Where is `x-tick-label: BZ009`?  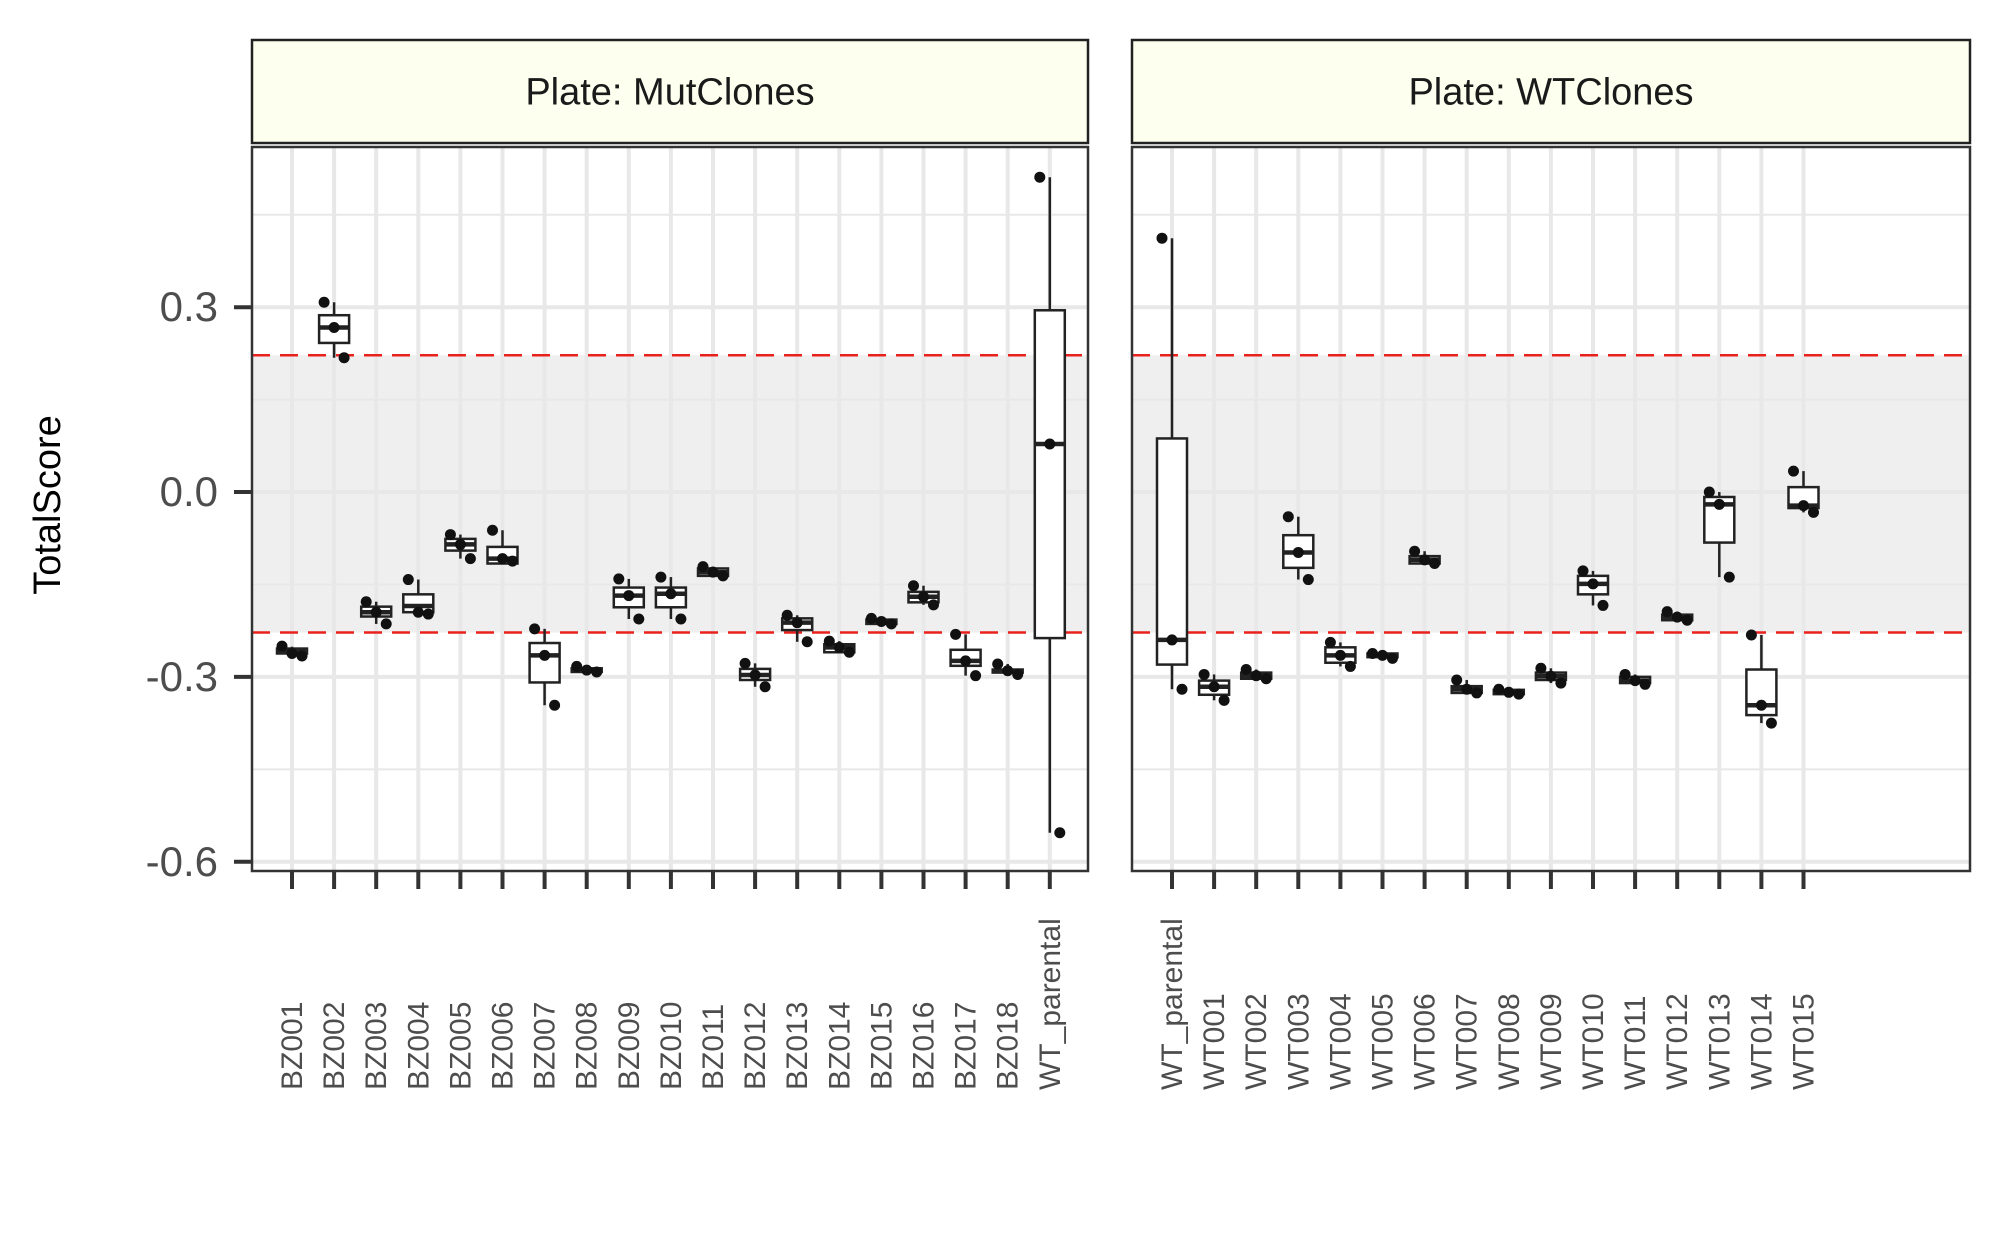 x-tick-label: BZ009 is located at coordinates (629, 1046).